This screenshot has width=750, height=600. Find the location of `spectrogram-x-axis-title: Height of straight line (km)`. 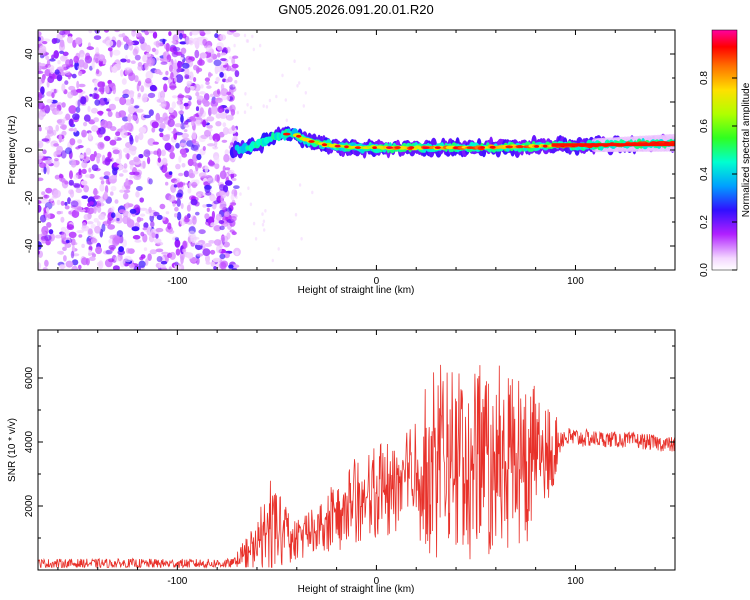

spectrogram-x-axis-title: Height of straight line (km) is located at coordinates (356, 290).